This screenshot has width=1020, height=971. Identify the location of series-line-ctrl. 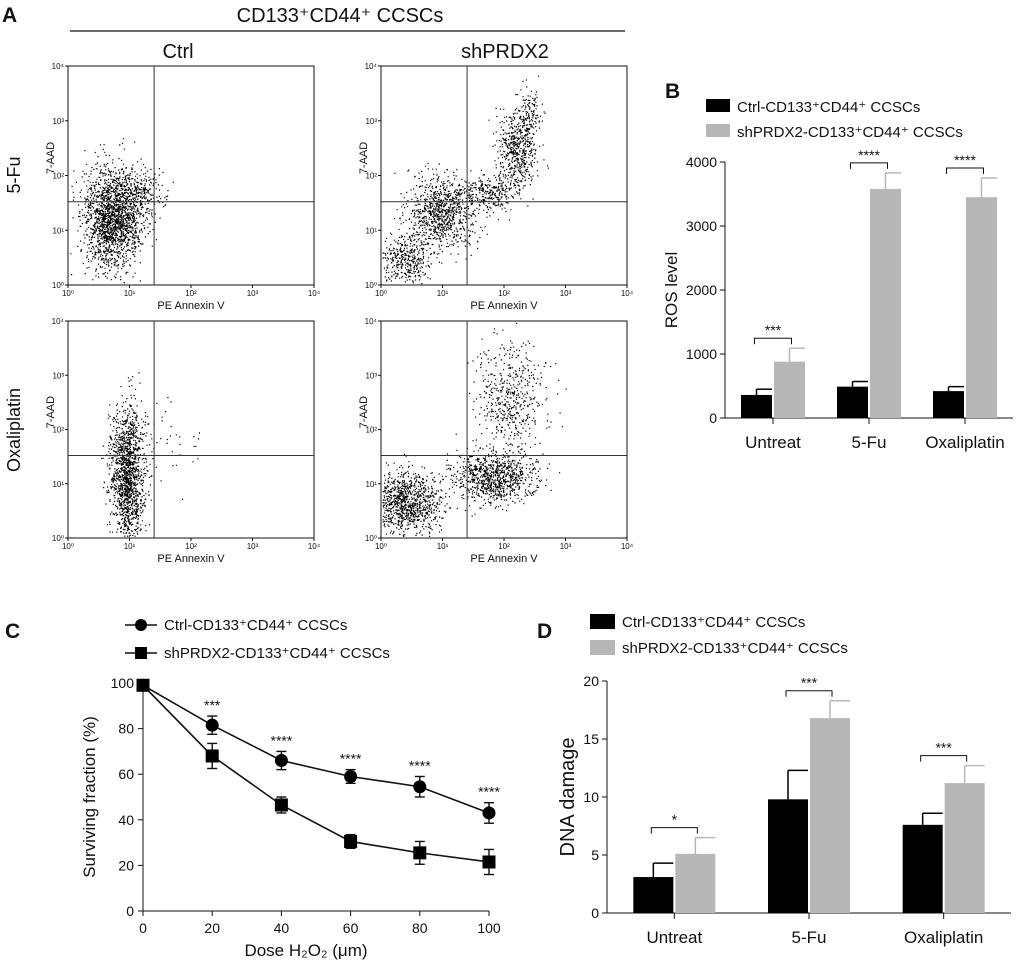
(316, 749).